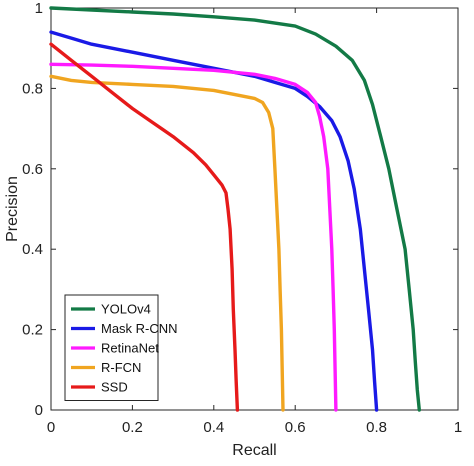  Describe the element at coordinates (39, 8) in the screenshot. I see `y-tick-label: 1` at that location.